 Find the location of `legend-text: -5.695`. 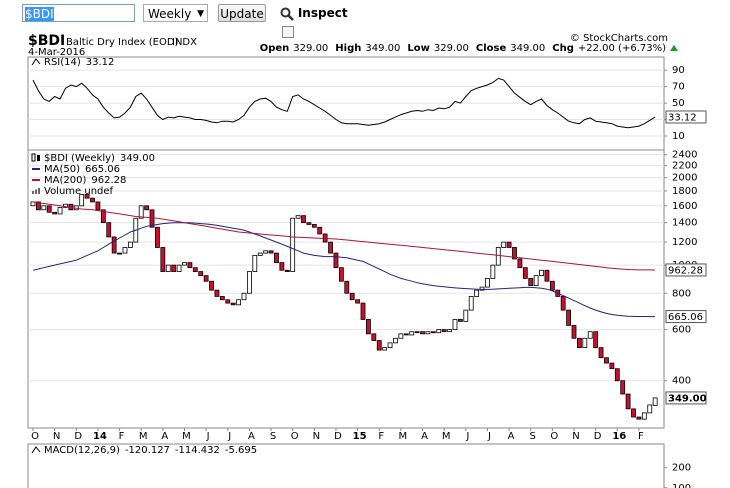

legend-text: -5.695 is located at coordinates (241, 450).